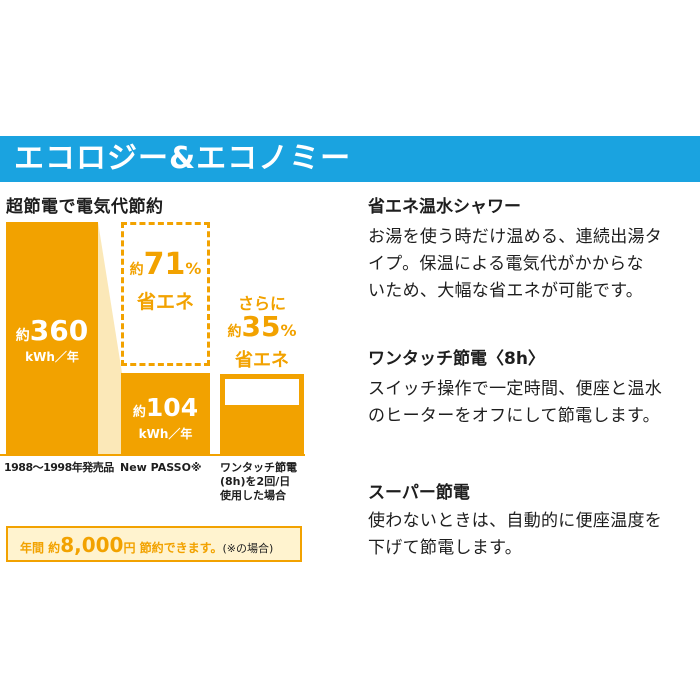  I want to click on saving-label: 省エネ, so click(165, 302).